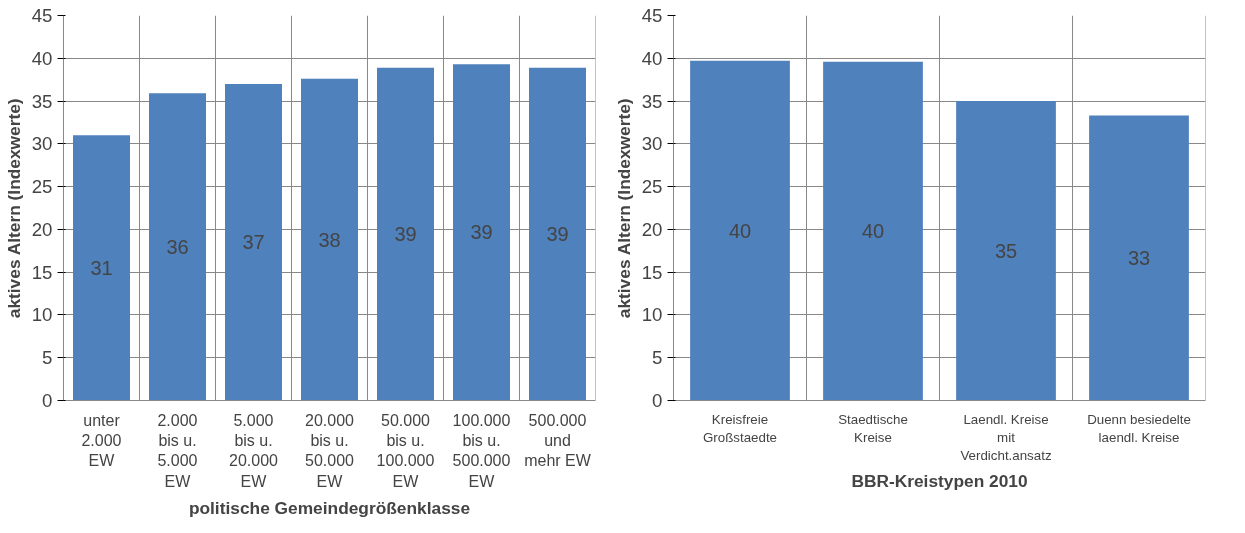 The width and height of the screenshot is (1245, 533). Describe the element at coordinates (329, 507) in the screenshot. I see `x-axis-title: politische Gemeindegrößenklasse` at that location.